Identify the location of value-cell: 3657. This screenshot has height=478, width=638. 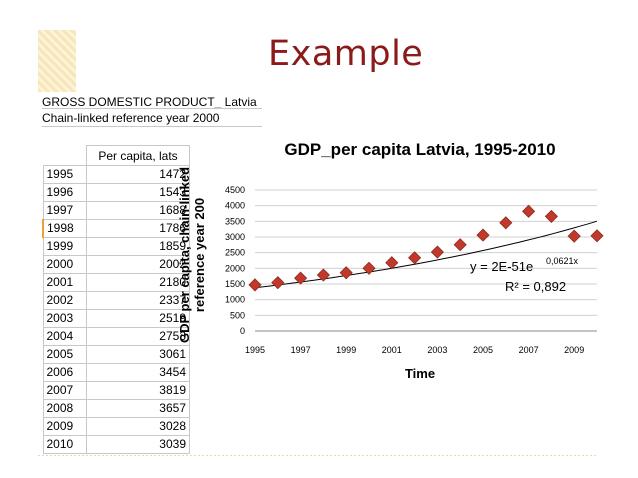
(138, 408).